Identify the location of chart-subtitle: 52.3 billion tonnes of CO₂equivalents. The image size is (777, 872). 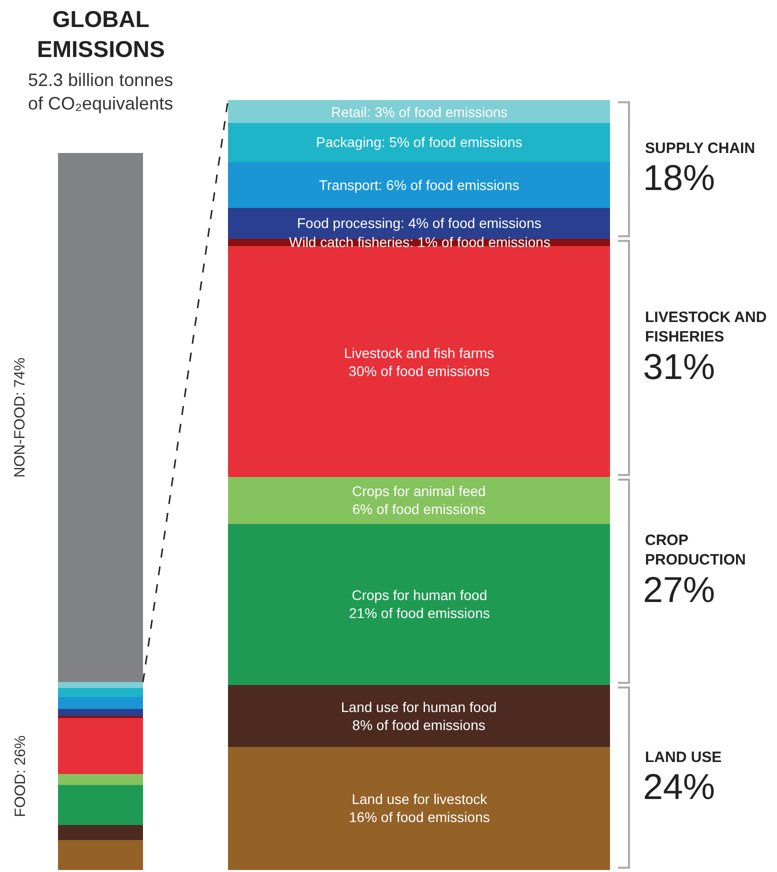
(101, 92).